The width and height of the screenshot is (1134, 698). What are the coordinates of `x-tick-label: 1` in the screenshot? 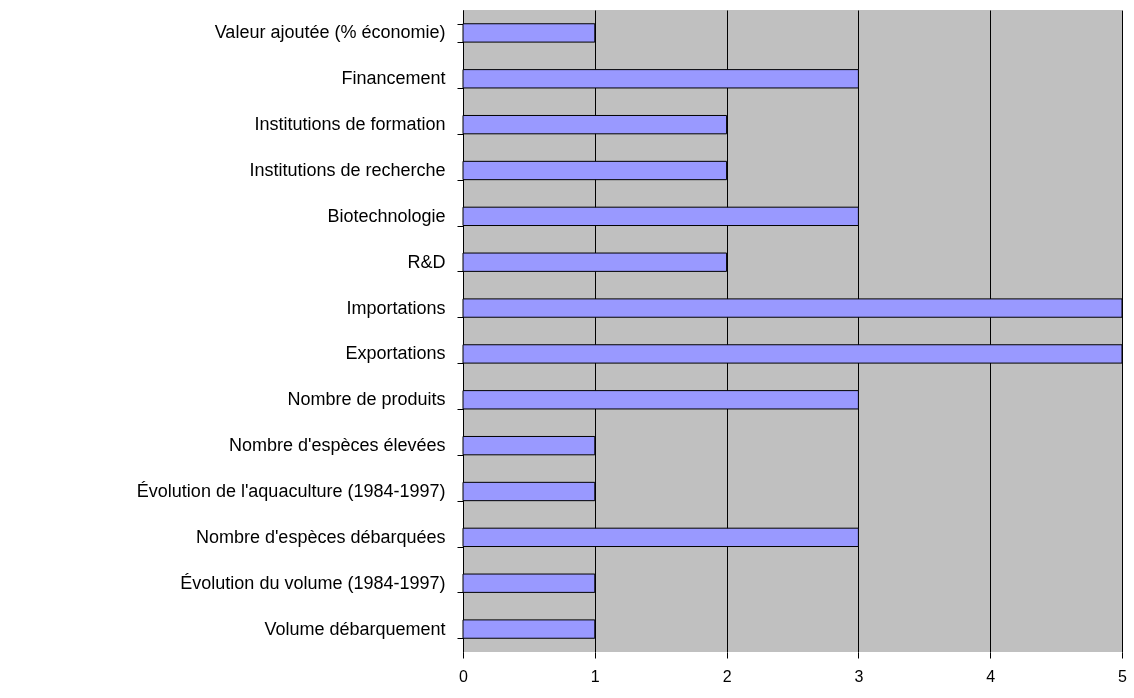 It's located at (595, 676).